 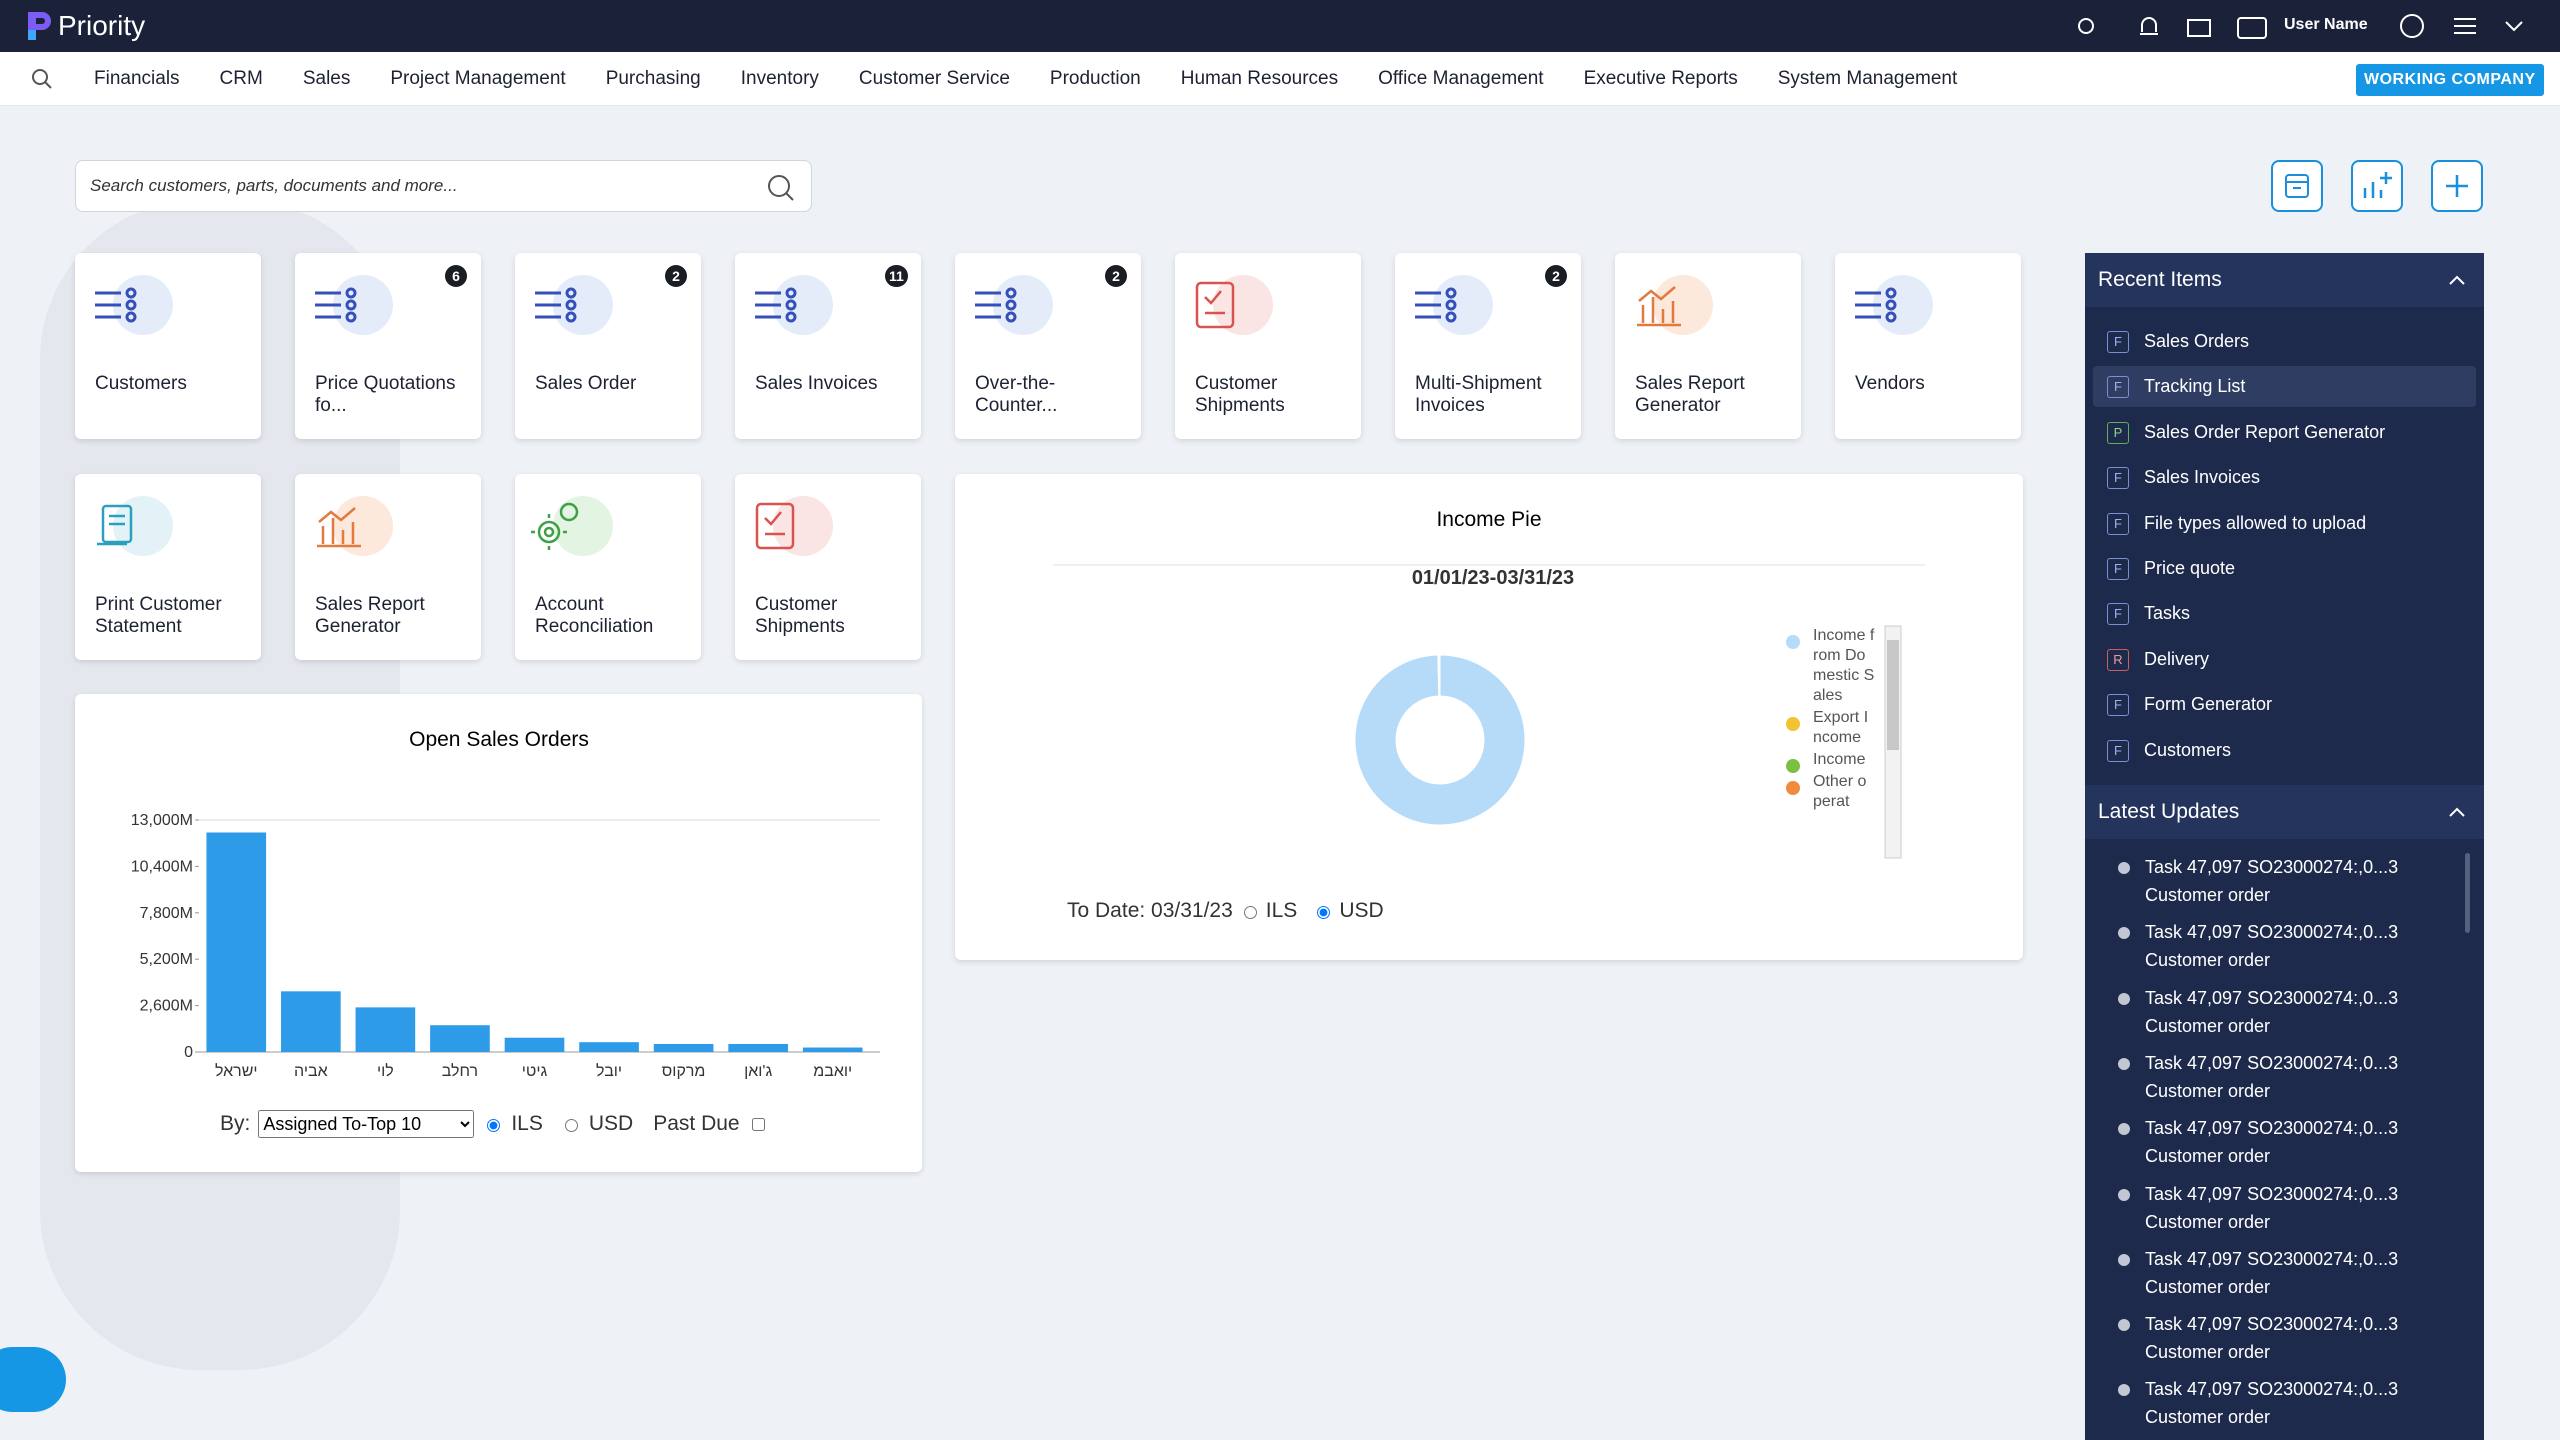 I want to click on app-tile: Price Quotations fo... 6, so click(x=388, y=346).